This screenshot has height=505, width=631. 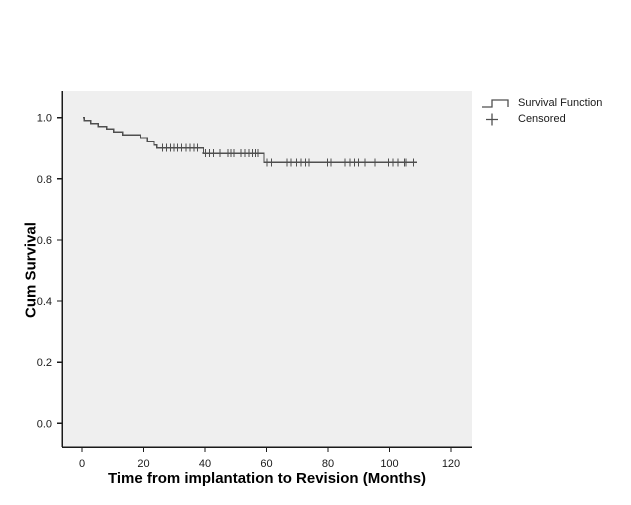 What do you see at coordinates (44, 424) in the screenshot?
I see `y-tick-label: 0.0` at bounding box center [44, 424].